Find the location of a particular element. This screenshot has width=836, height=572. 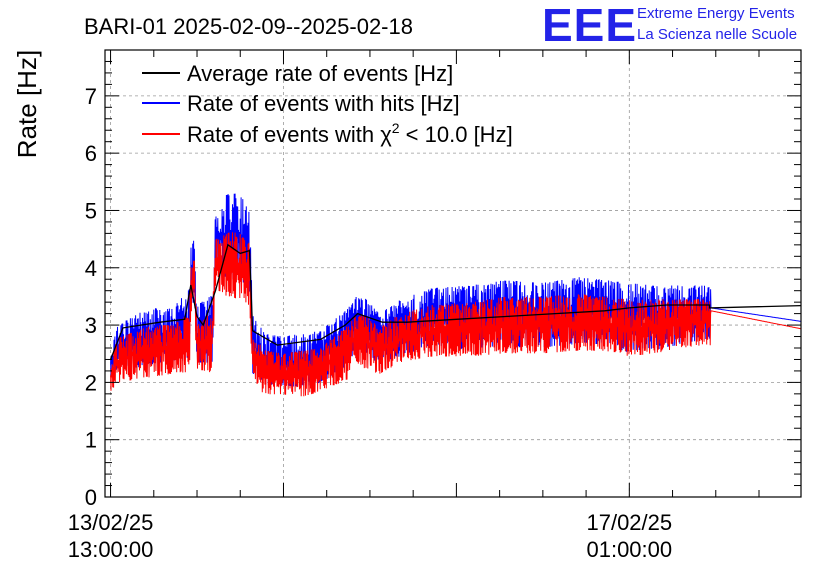

y-tick-label: 3 is located at coordinates (91, 325).